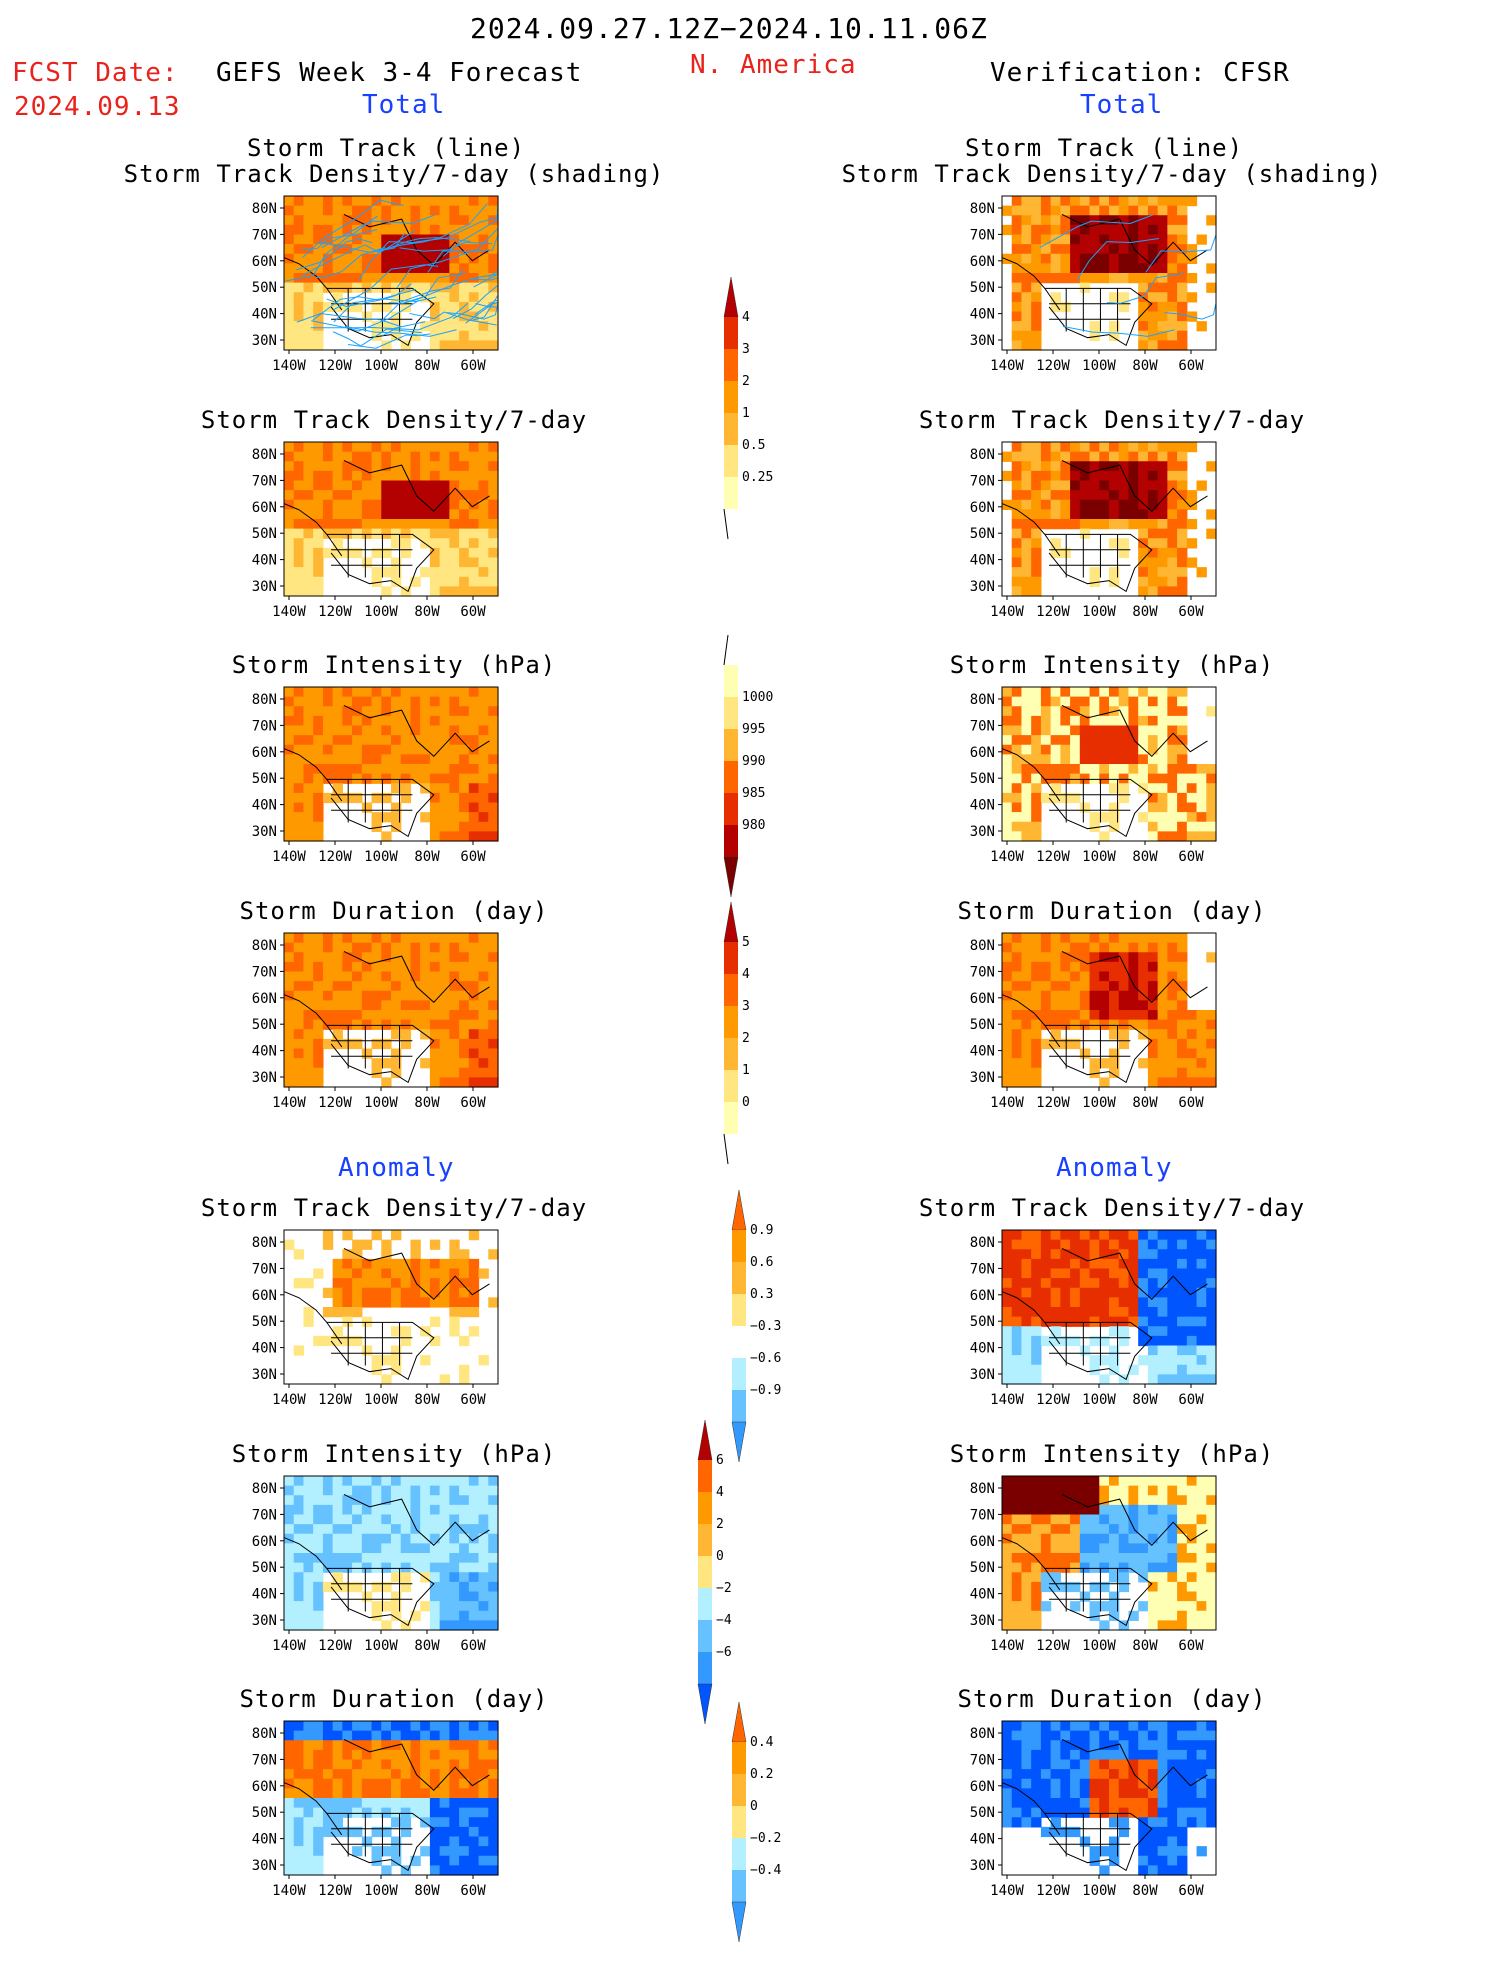 This screenshot has width=1487, height=1964. I want to click on map-forecast-duration: 80N 70N 60N 50N 40N 30N 140W 120W 100W 80W 60W, so click(365, 1023).